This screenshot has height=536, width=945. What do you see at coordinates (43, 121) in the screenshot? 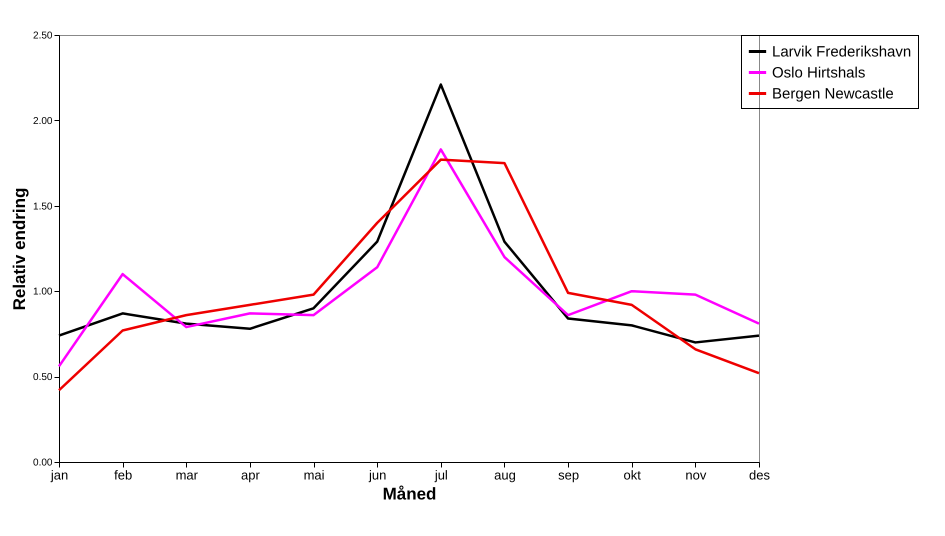
I see `y-tick-label: 2.00` at bounding box center [43, 121].